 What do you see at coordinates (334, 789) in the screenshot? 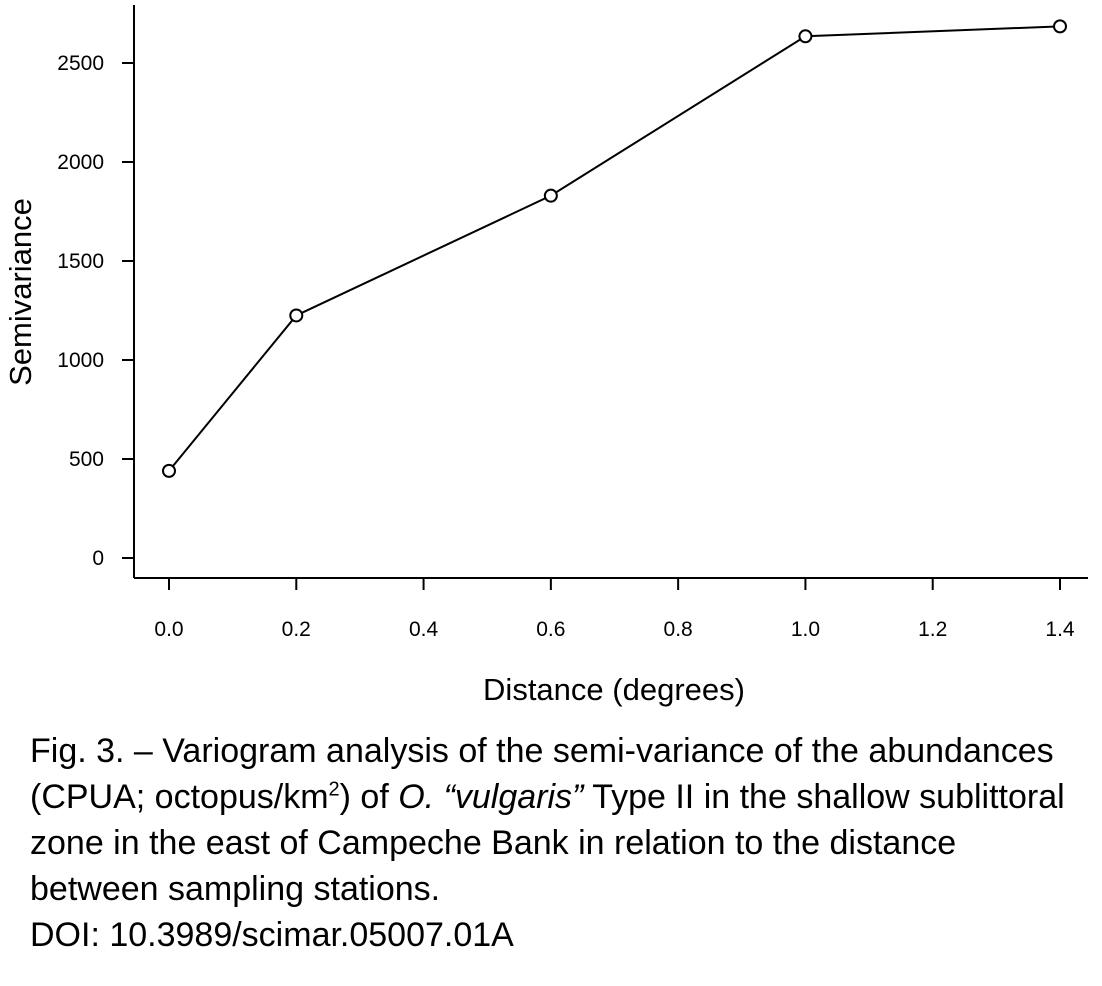
I see `caption-superscript: 2` at bounding box center [334, 789].